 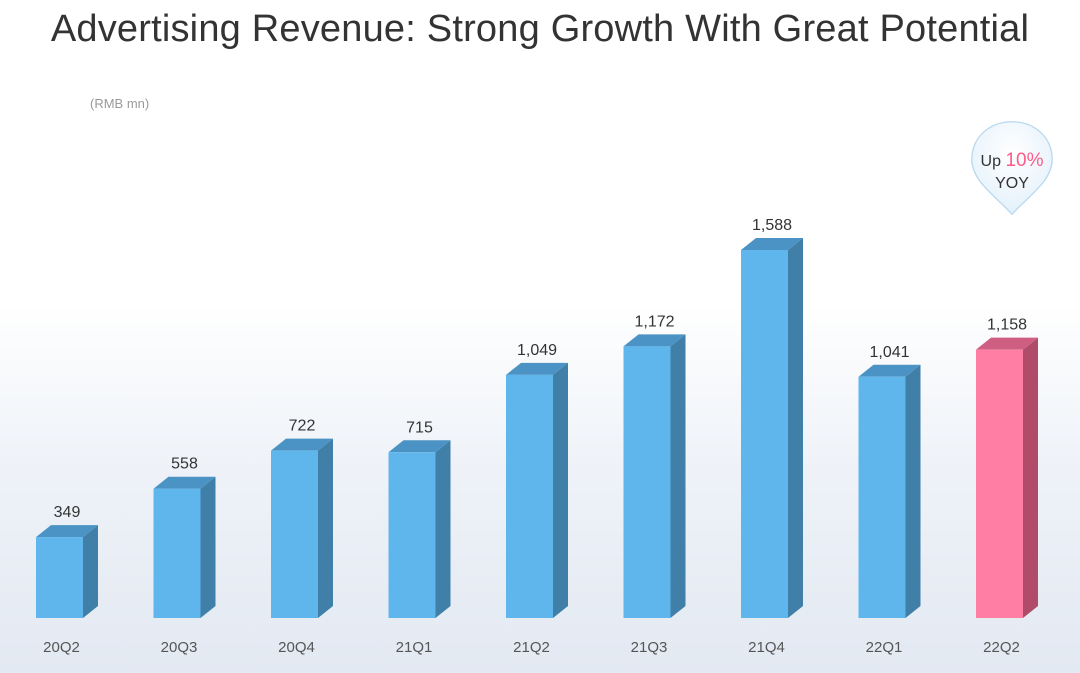 What do you see at coordinates (59, 577) in the screenshot?
I see `bar-20Q2` at bounding box center [59, 577].